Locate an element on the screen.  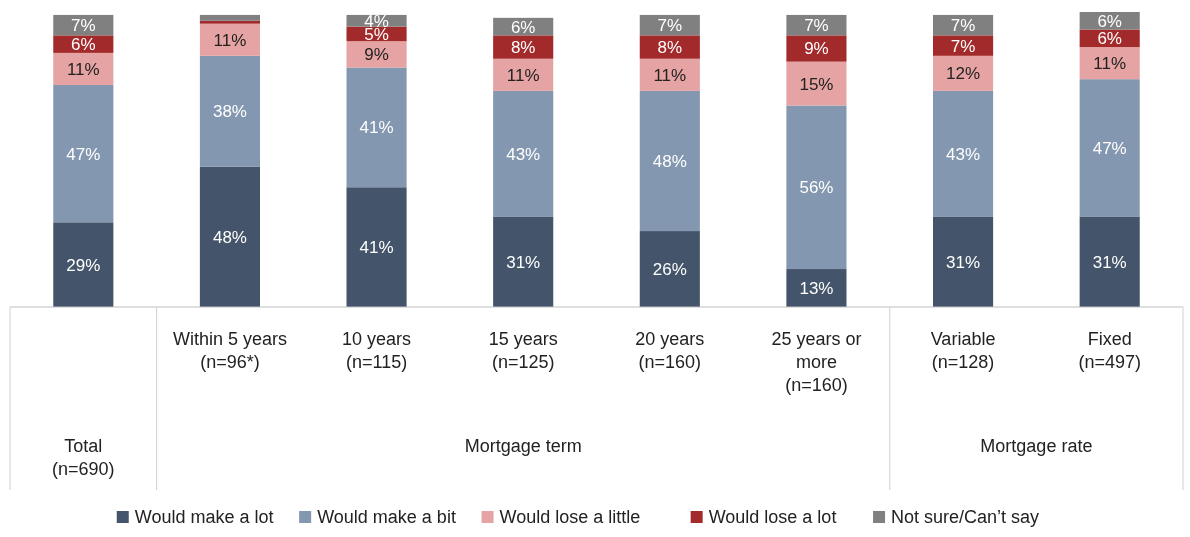
data-label: 38% is located at coordinates (229, 112).